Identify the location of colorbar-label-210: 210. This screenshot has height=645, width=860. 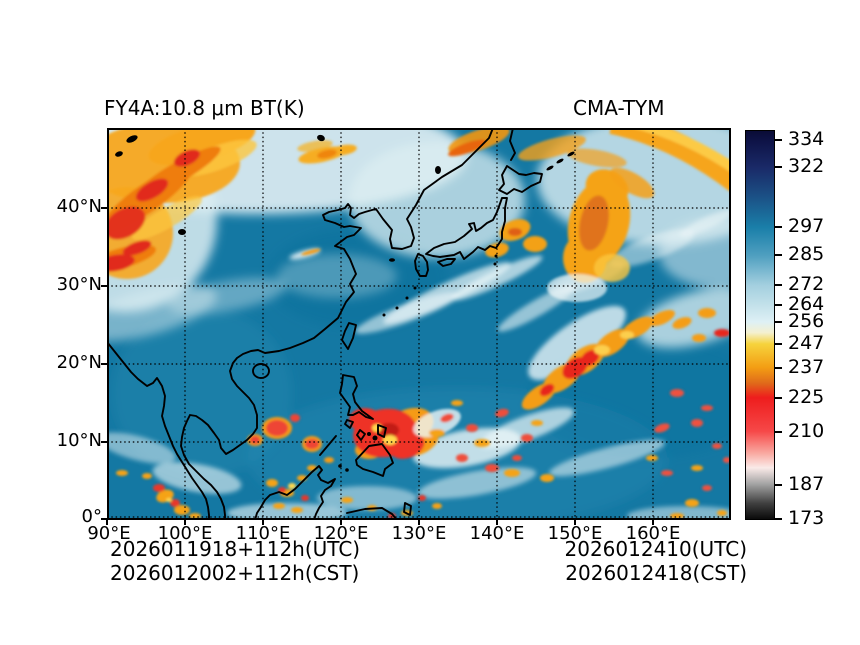
(806, 431).